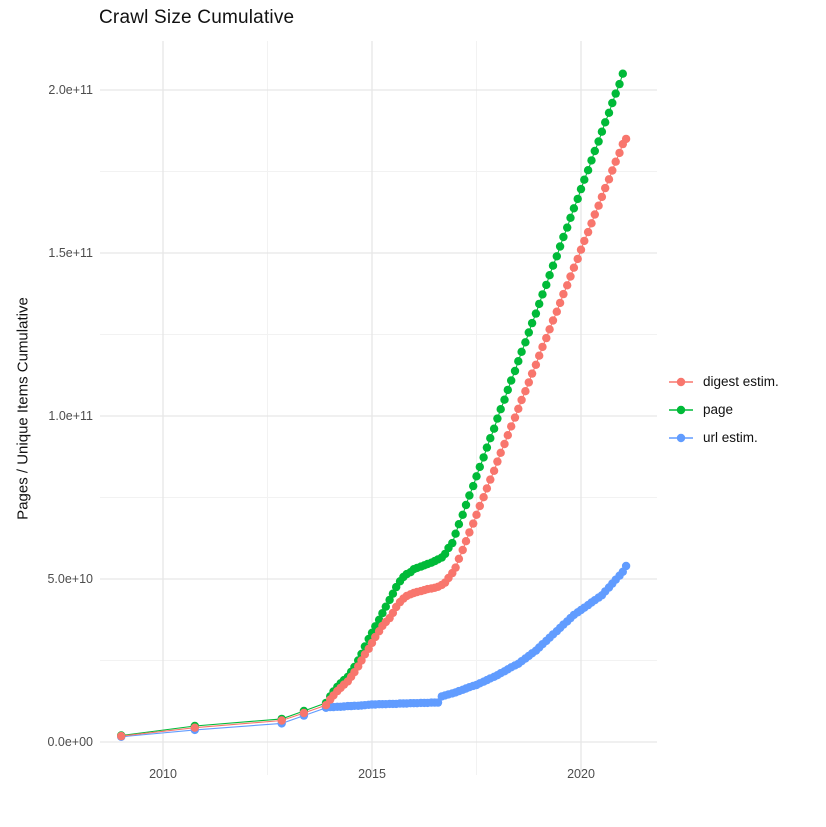 This screenshot has height=827, width=826. I want to click on series-points-url-estim-, so click(374, 651).